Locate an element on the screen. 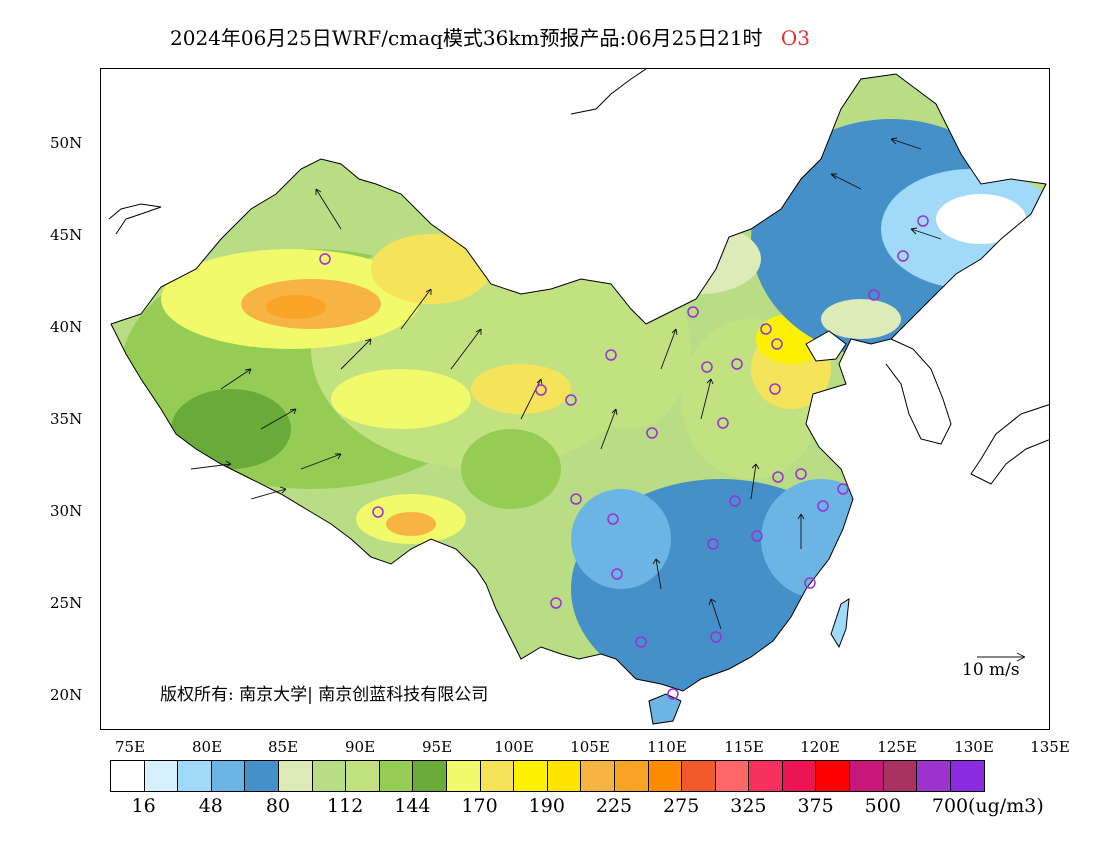 The height and width of the screenshot is (850, 1100). lon-label-110e: 110E is located at coordinates (667, 747).